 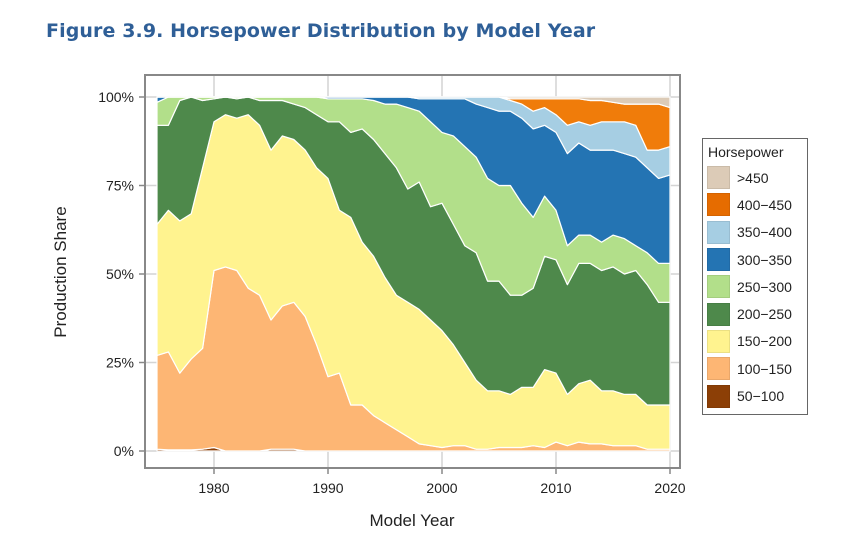 I want to click on legend-item: 250−300, so click(x=755, y=286).